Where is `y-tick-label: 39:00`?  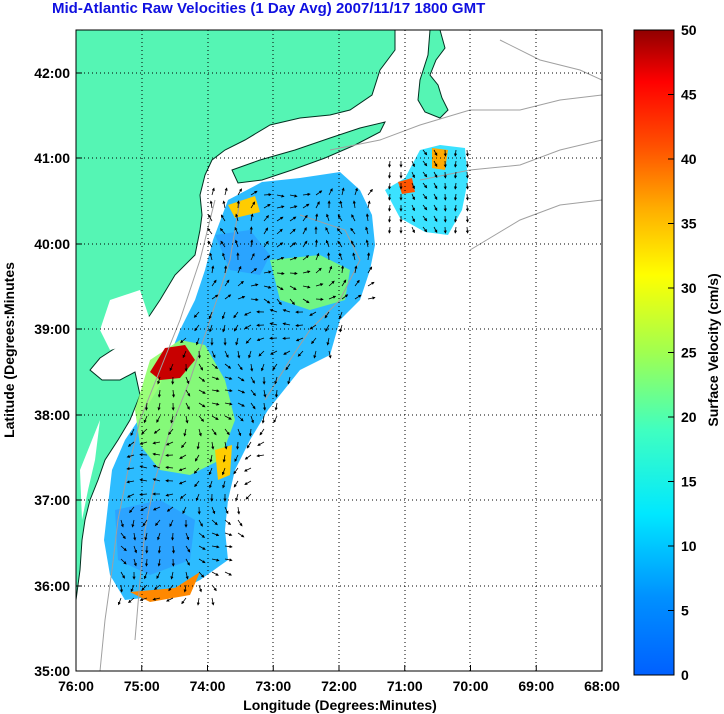 y-tick-label: 39:00 is located at coordinates (52, 329).